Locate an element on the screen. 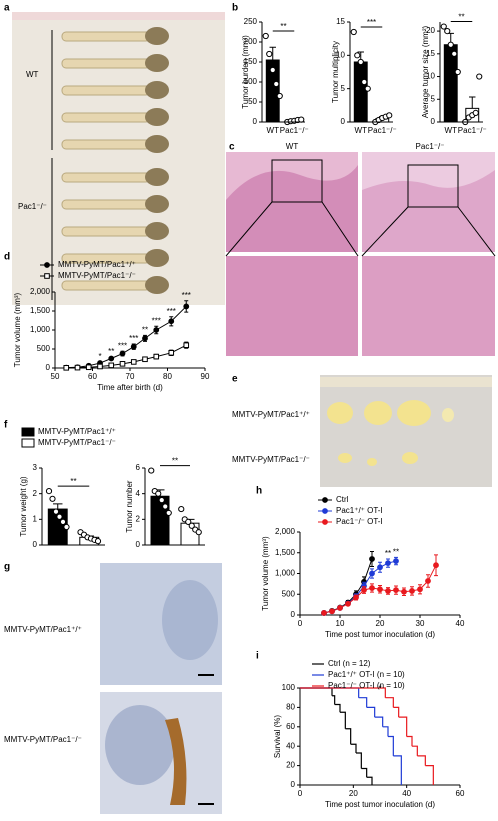  group-label: MMTV-PyMT/Pac1⁻/⁻ is located at coordinates (43, 739).